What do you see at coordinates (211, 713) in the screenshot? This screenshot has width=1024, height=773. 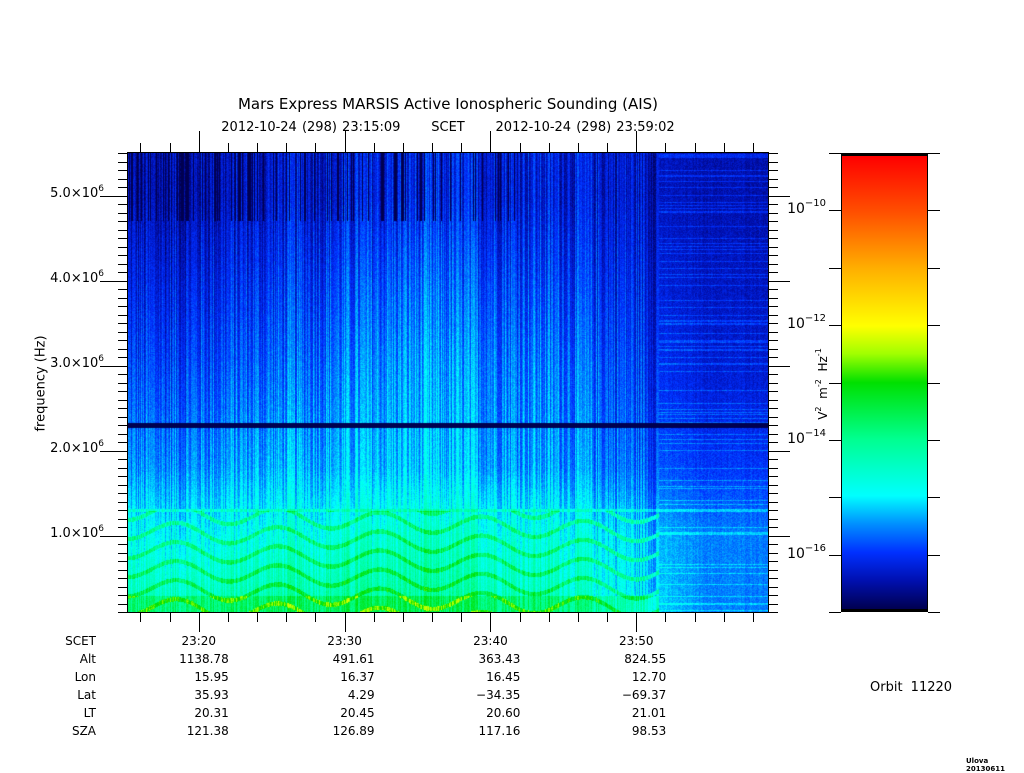 I see `ephemeris-value-lt: 20.31` at bounding box center [211, 713].